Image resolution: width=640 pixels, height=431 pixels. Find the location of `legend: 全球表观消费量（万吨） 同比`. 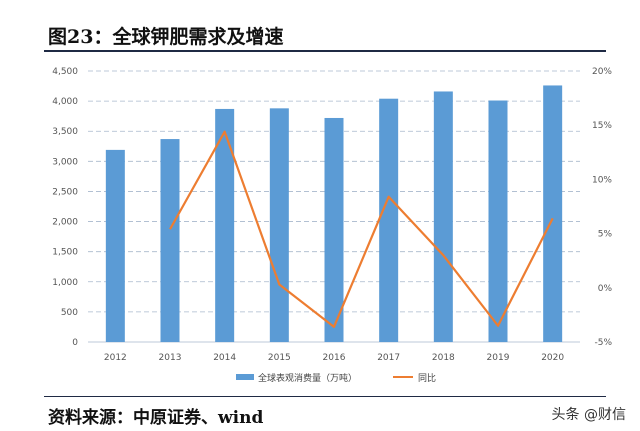

legend: 全球表观消费量（万吨） 同比 is located at coordinates (336, 378).